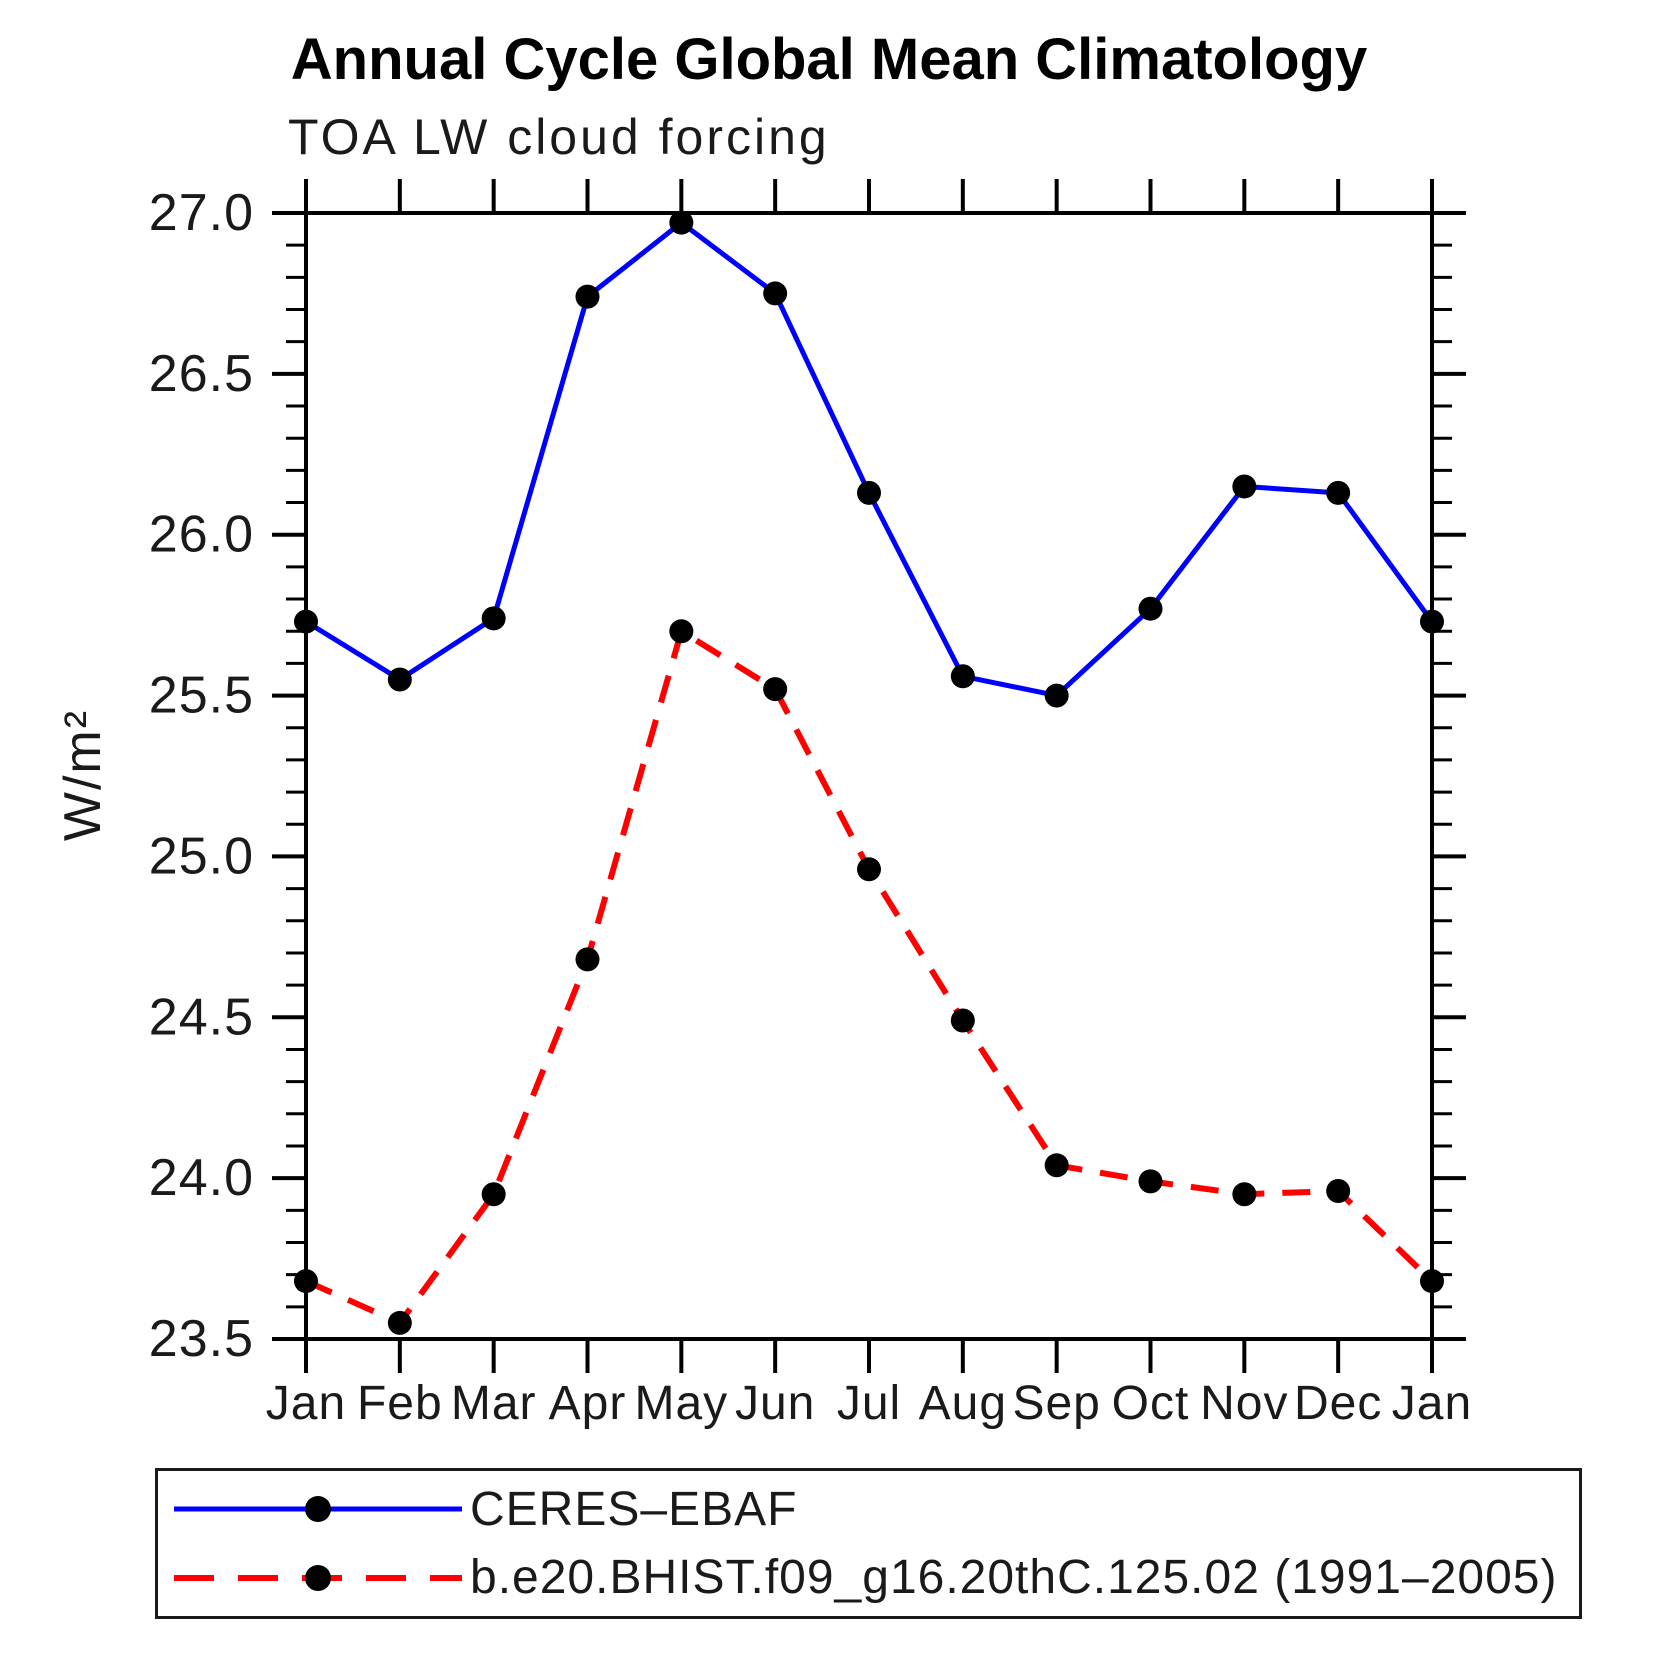 The height and width of the screenshot is (1658, 1658). I want to click on x-tick-label: Oct, so click(1151, 1403).